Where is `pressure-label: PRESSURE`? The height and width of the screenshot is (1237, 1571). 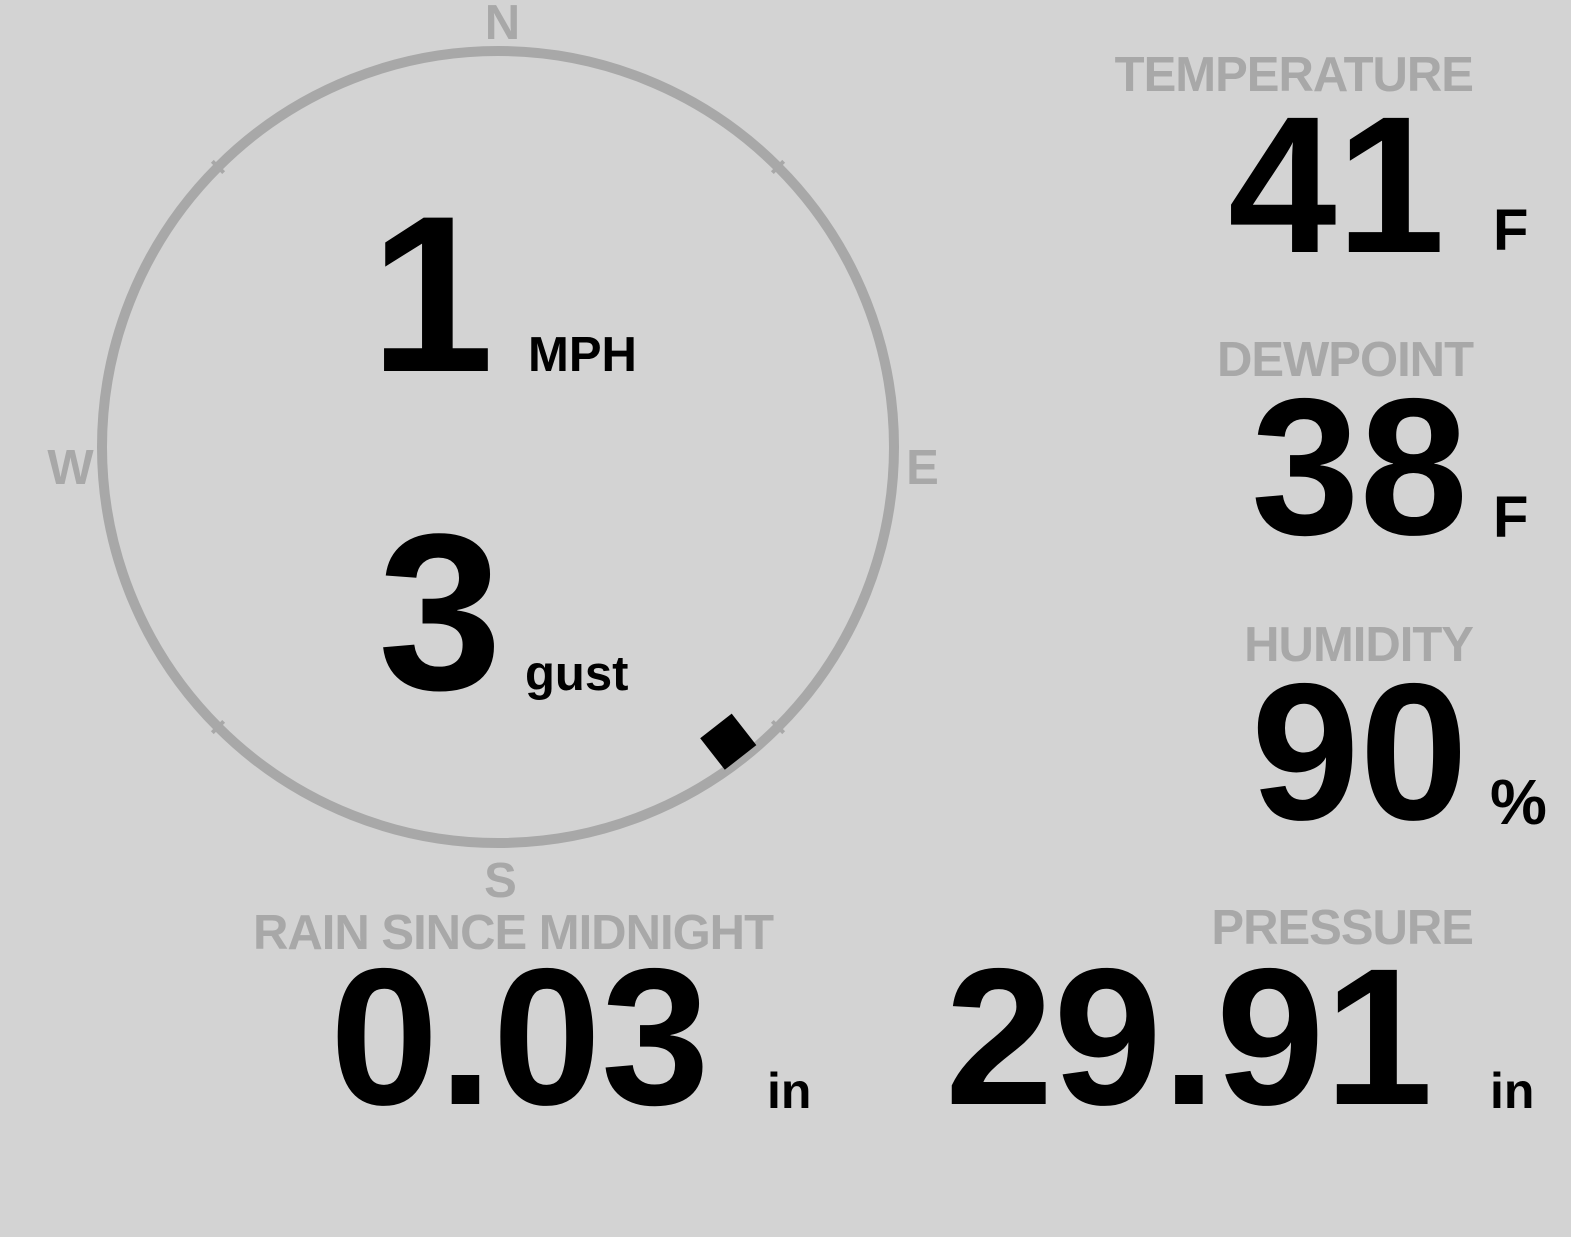
pressure-label: PRESSURE is located at coordinates (1342, 928).